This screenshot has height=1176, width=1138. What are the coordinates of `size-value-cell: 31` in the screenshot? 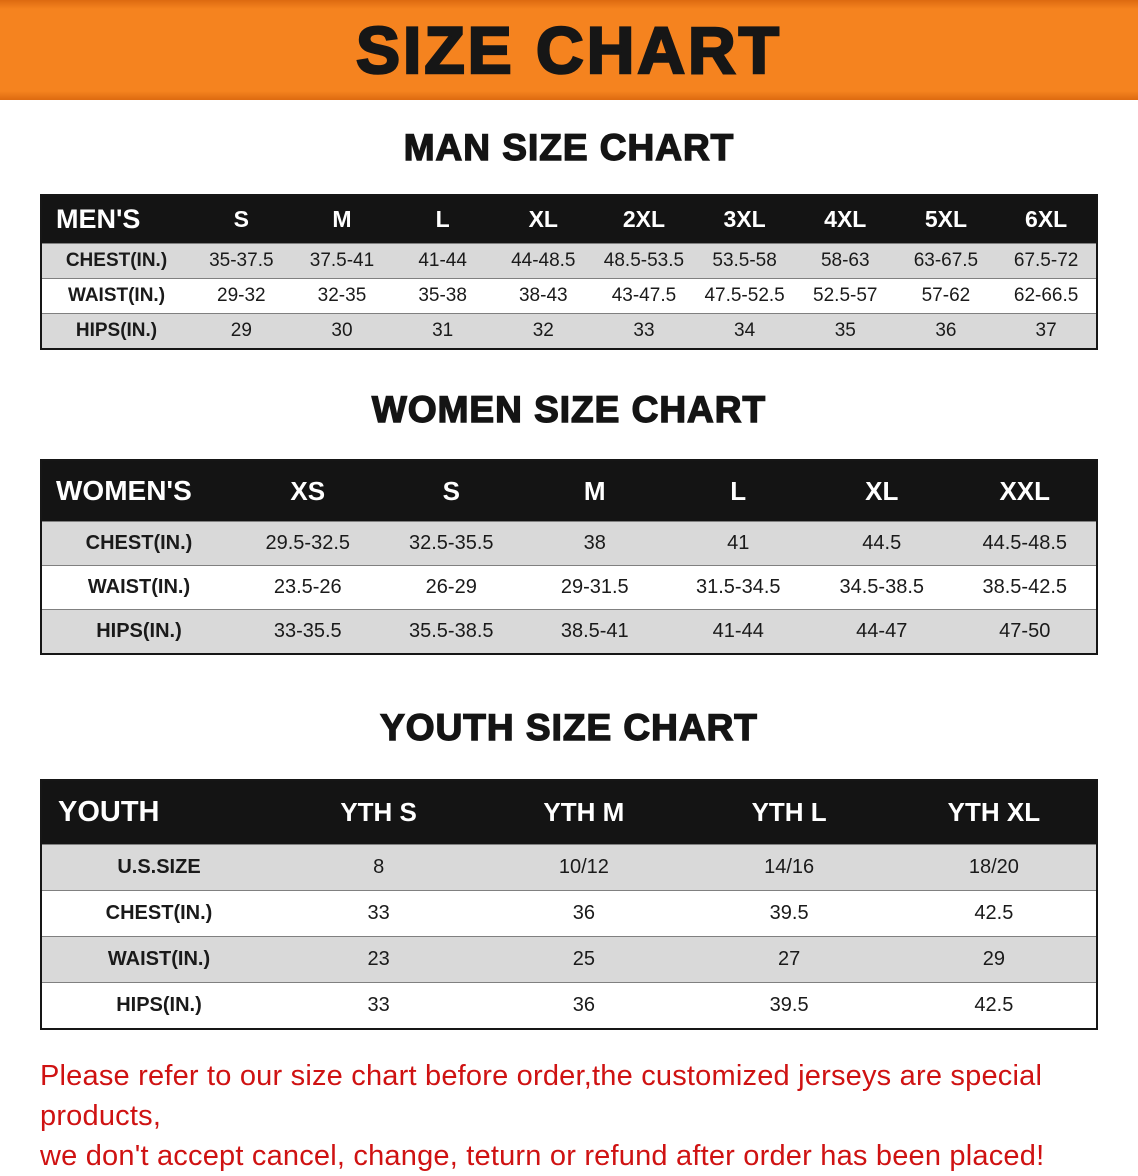 It's located at (442, 331).